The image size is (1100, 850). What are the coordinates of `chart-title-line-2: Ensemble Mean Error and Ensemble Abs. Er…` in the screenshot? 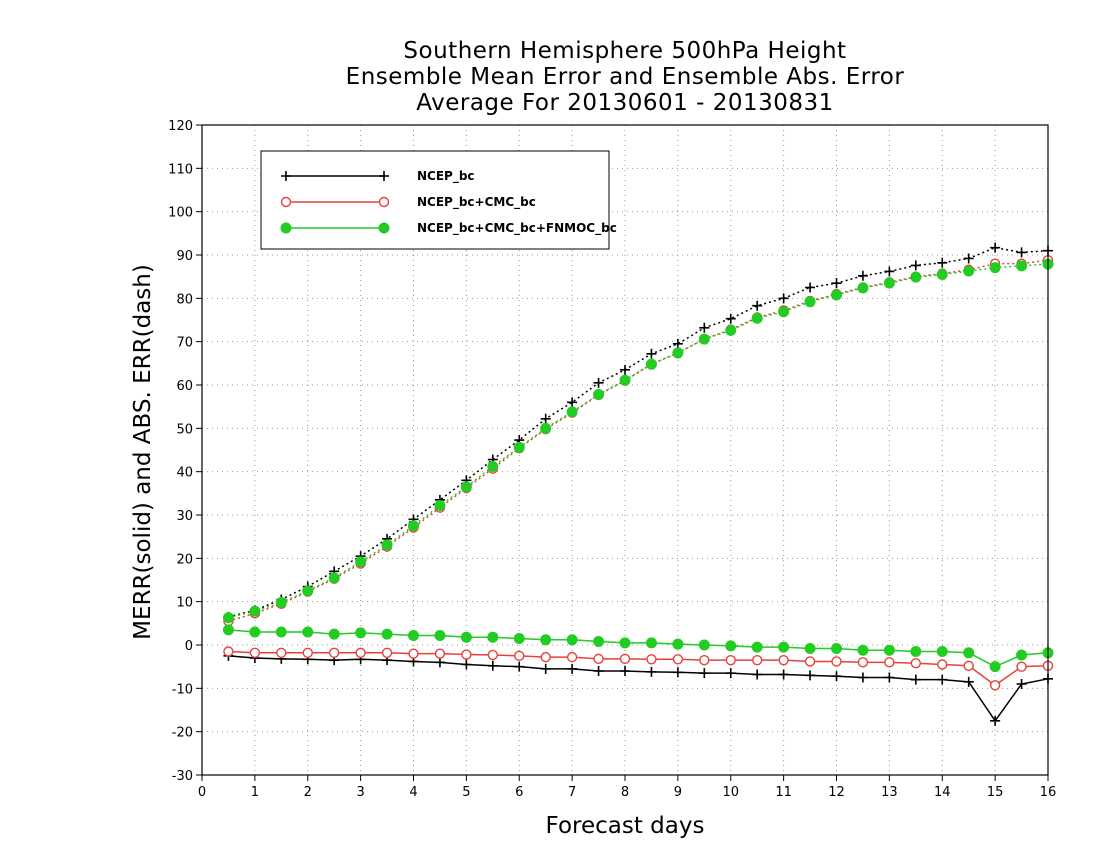 It's located at (625, 77).